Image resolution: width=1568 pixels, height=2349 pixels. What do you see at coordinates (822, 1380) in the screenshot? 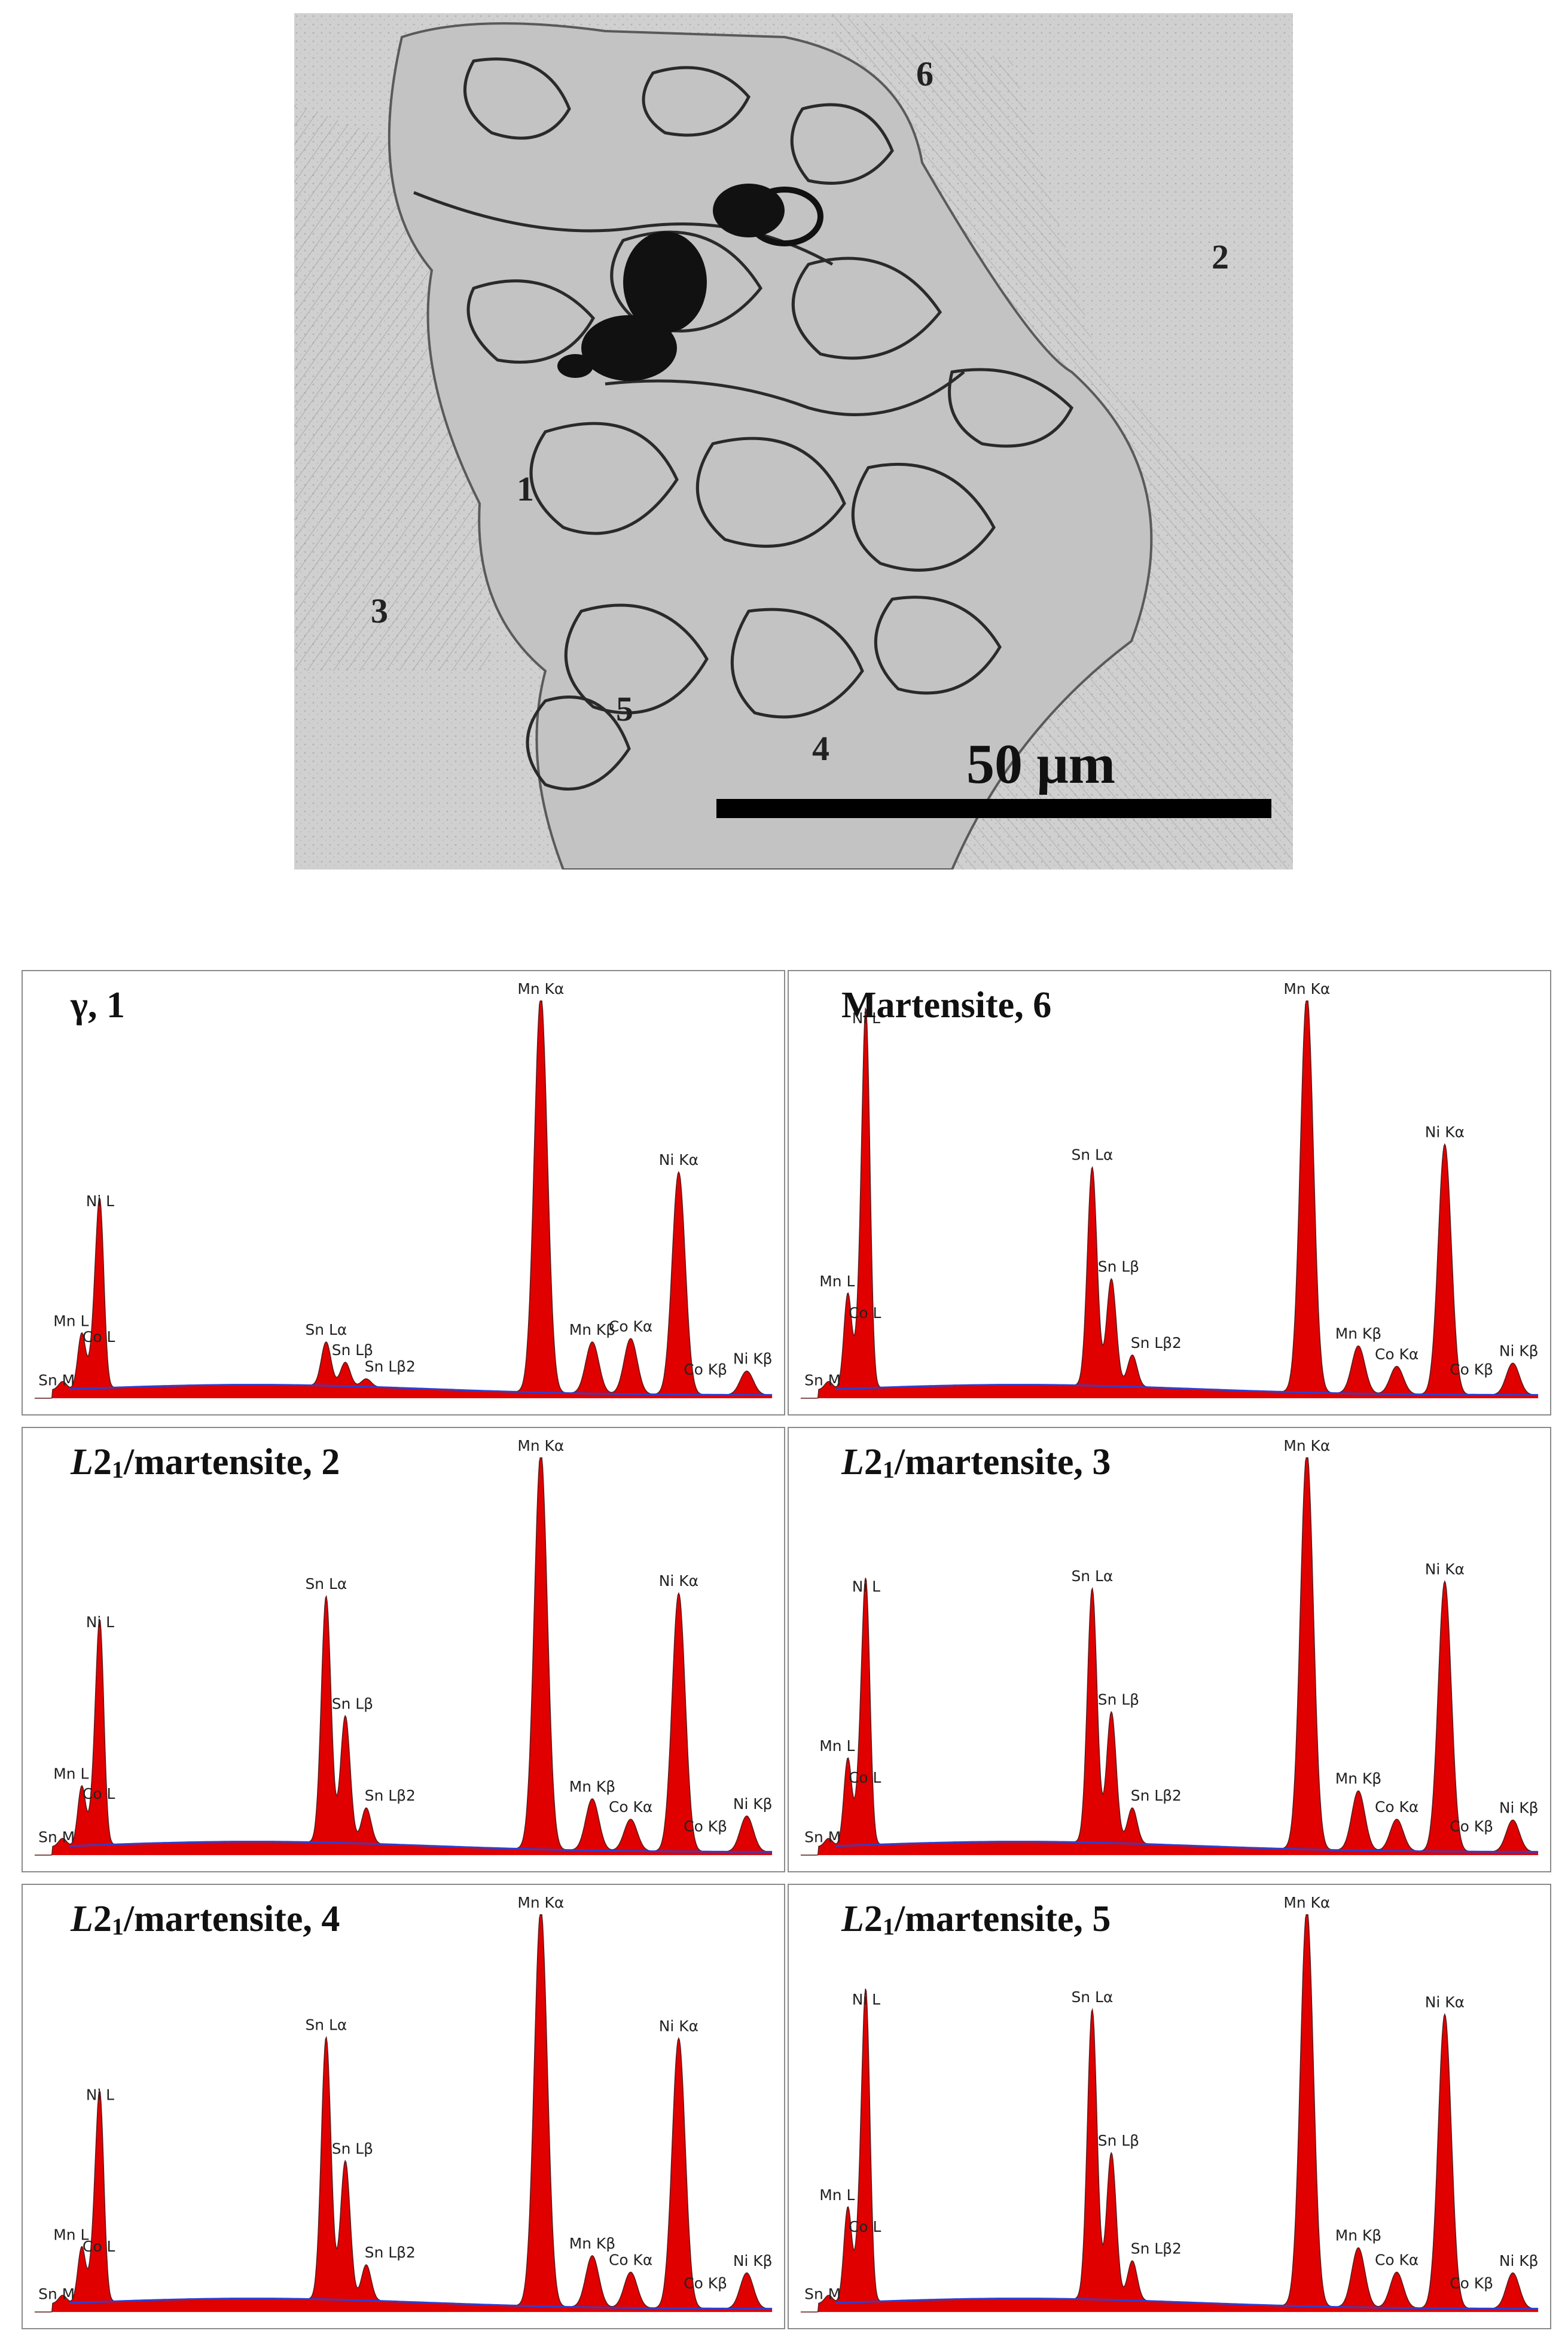
I see `peak-label-text: Sn M` at bounding box center [822, 1380].